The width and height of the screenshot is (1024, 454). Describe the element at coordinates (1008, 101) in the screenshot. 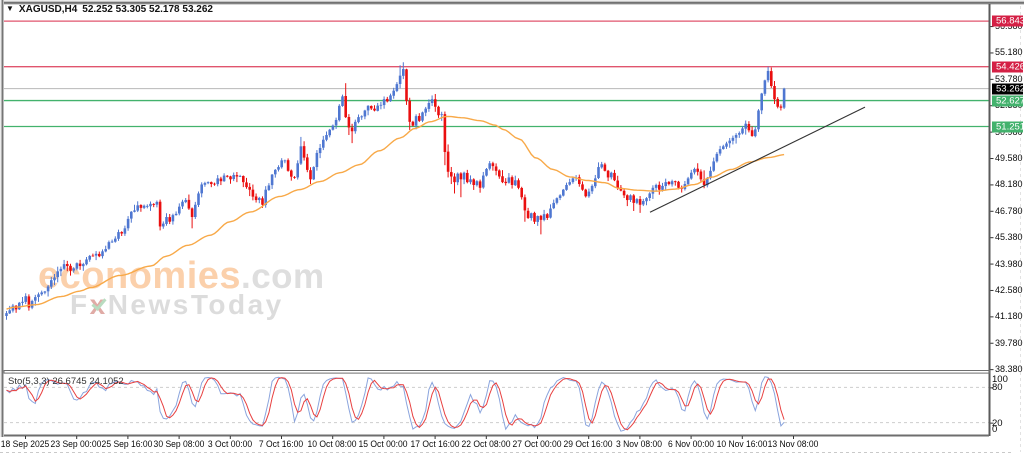

I see `price-badge-52.627: 52.627` at that location.